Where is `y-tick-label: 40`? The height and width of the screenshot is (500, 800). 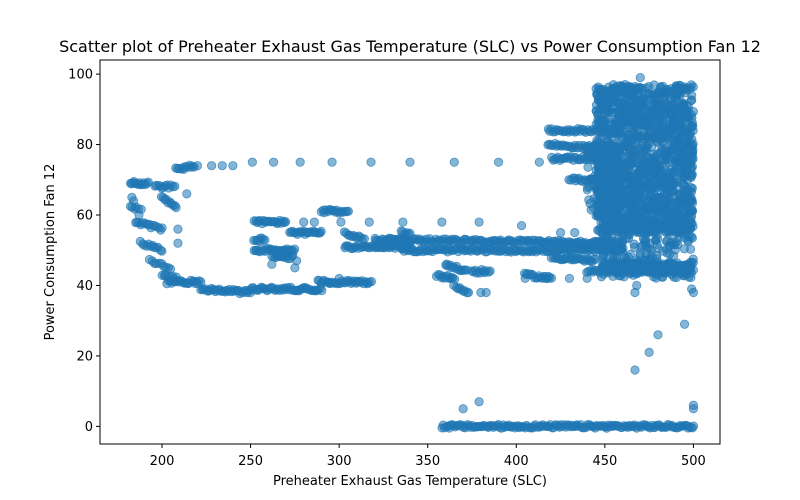
y-tick-label: 40 is located at coordinates (84, 286).